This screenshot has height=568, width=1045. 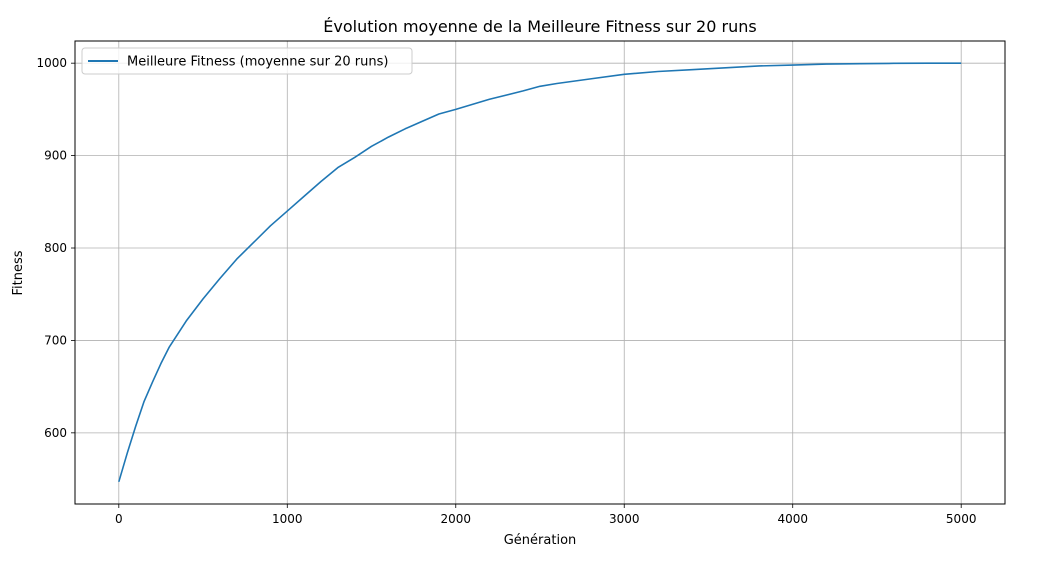 What do you see at coordinates (55, 248) in the screenshot?
I see `y-tick-label: 800` at bounding box center [55, 248].